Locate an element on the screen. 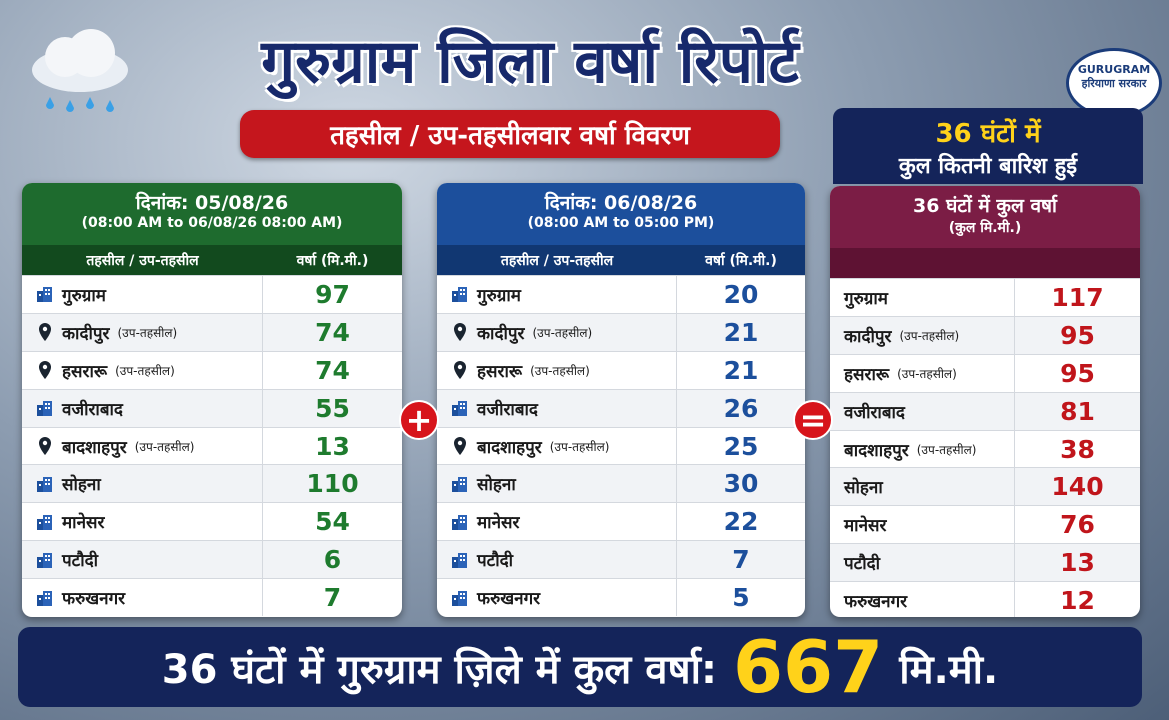 This screenshot has width=1169, height=720. period: (08:00 AM to 05:00 PM) is located at coordinates (621, 223).